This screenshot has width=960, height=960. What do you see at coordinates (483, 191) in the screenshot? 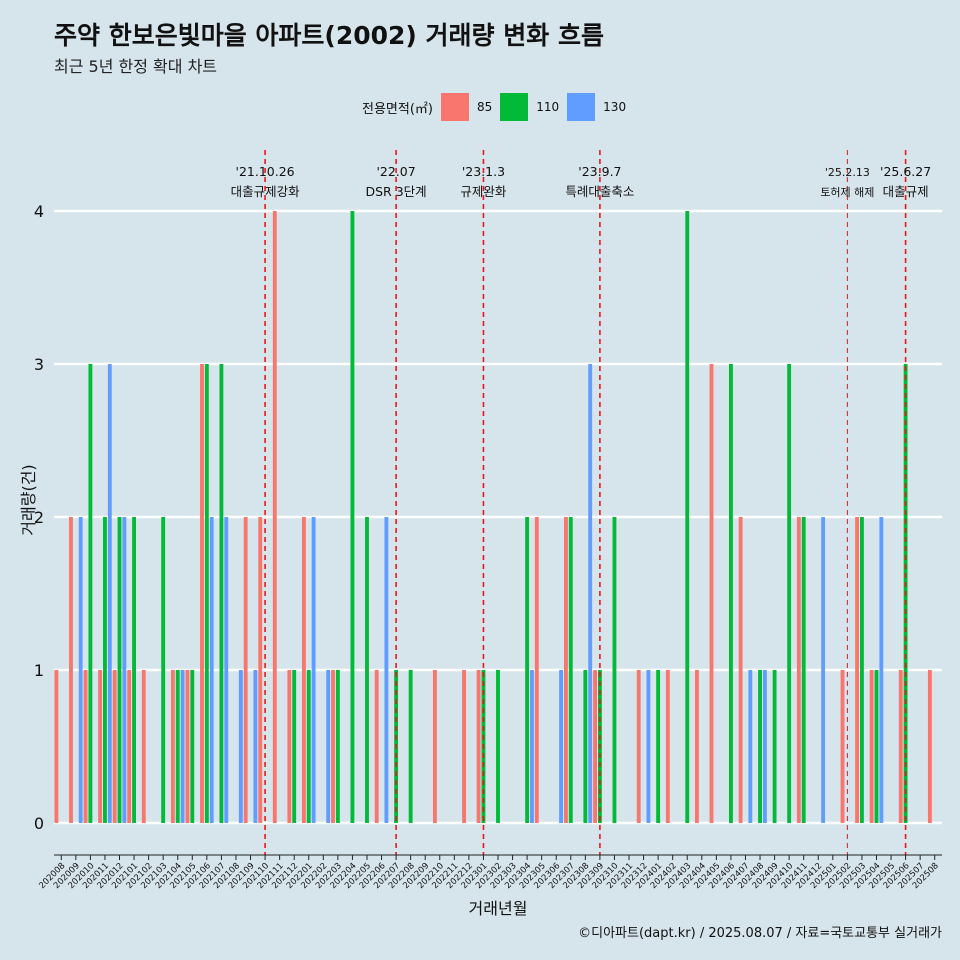
I see `event-label-202301: 규제완화` at bounding box center [483, 191].